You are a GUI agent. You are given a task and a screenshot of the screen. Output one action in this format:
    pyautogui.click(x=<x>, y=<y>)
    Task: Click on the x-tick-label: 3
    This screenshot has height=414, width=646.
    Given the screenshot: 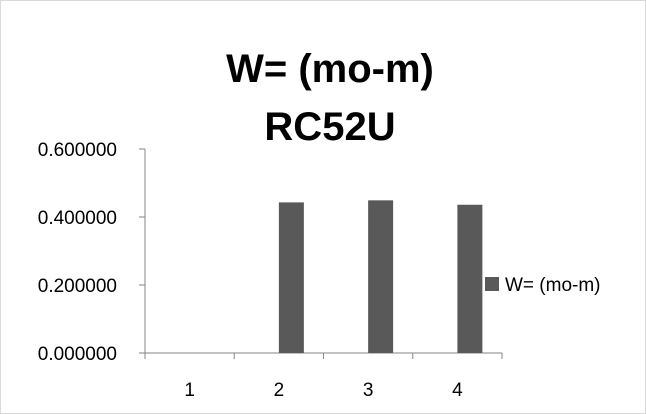 What is the action you would take?
    pyautogui.click(x=368, y=390)
    